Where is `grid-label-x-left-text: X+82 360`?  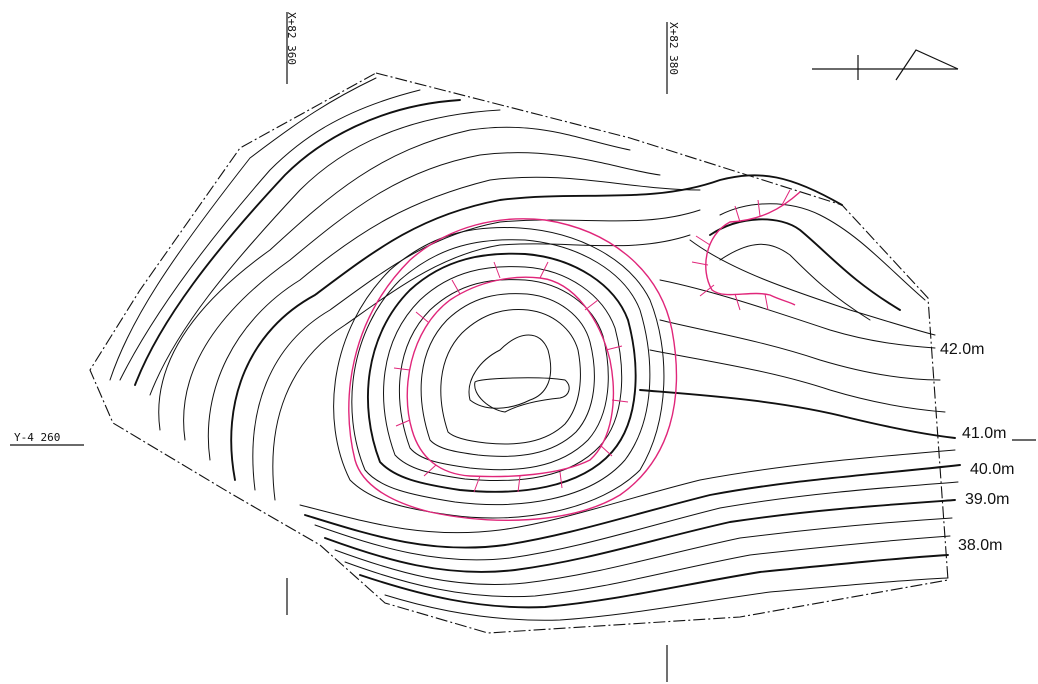
grid-label-x-left-text: X+82 360 is located at coordinates (291, 38).